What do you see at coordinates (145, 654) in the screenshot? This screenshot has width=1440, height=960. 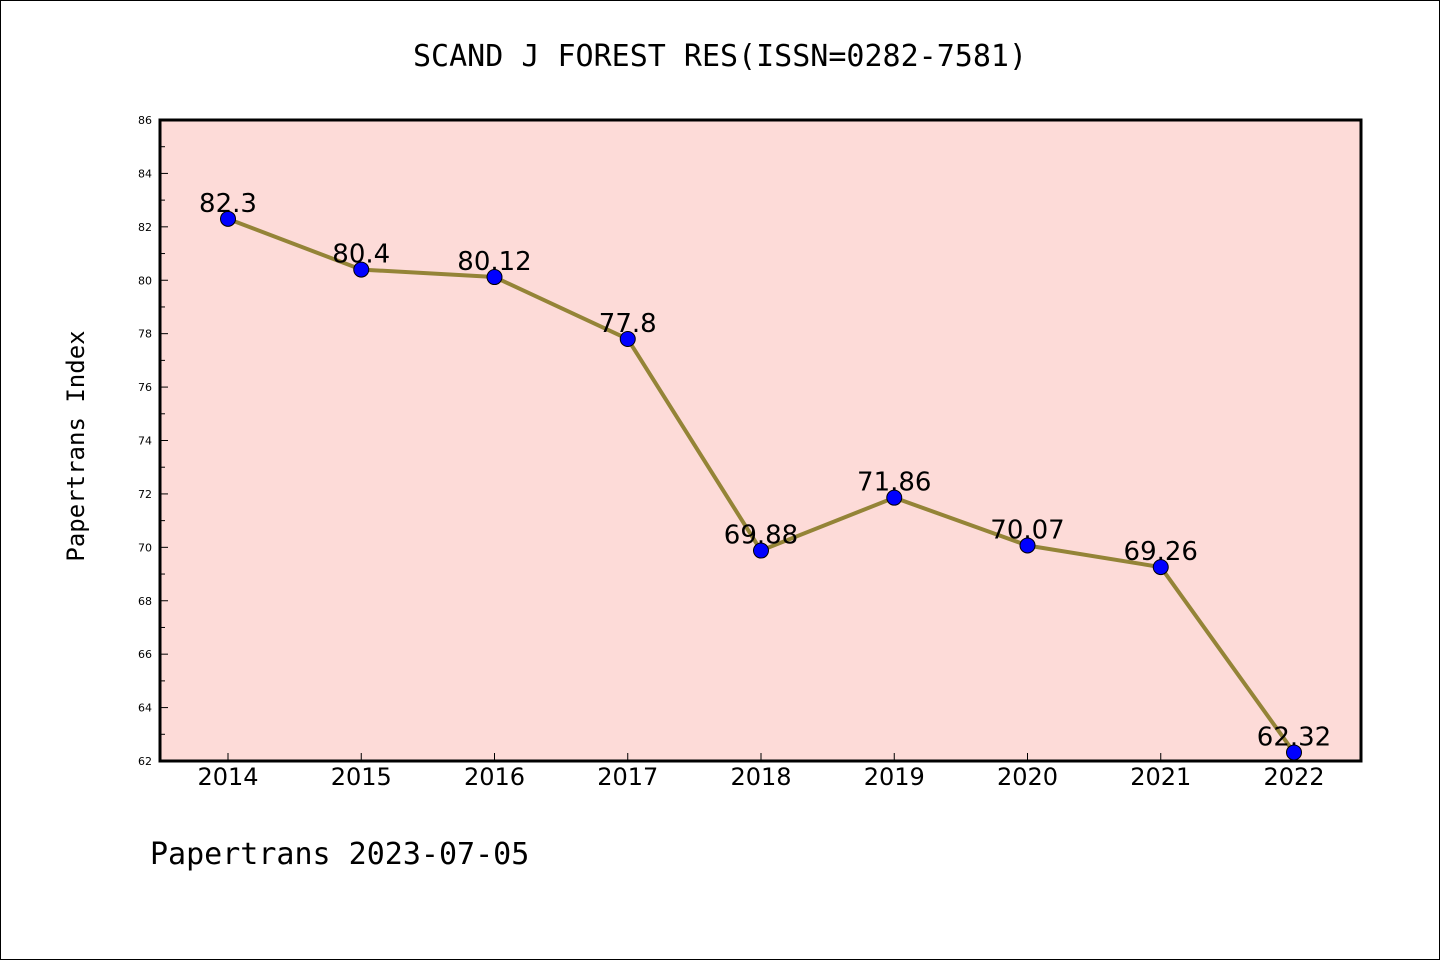 I see `y-tick-label: 66` at bounding box center [145, 654].